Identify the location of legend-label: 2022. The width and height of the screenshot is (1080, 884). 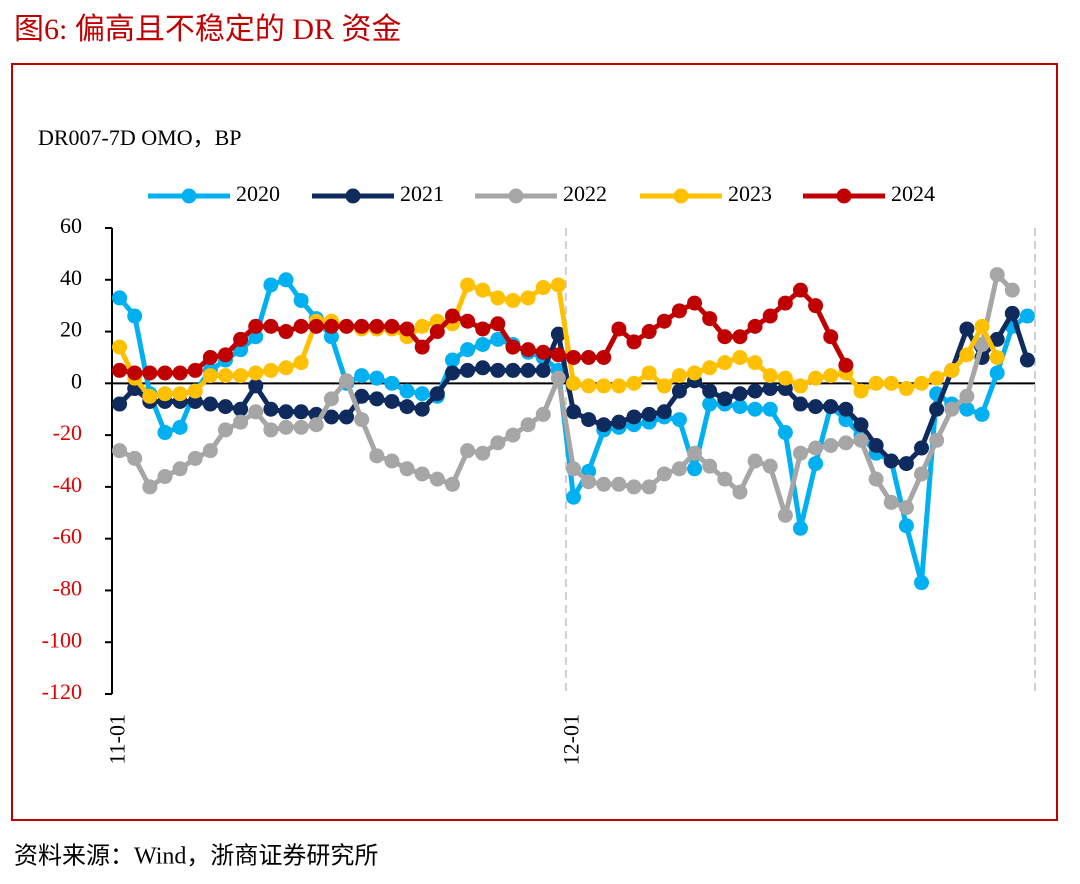
(585, 193).